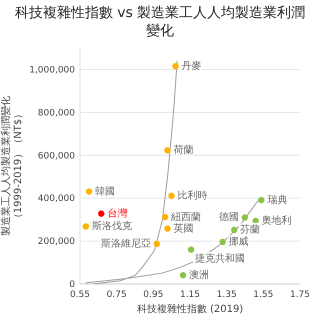 The image size is (320, 320). What do you see at coordinates (125, 244) in the screenshot?
I see `annotation: 斯洛維尼亞` at bounding box center [125, 244].